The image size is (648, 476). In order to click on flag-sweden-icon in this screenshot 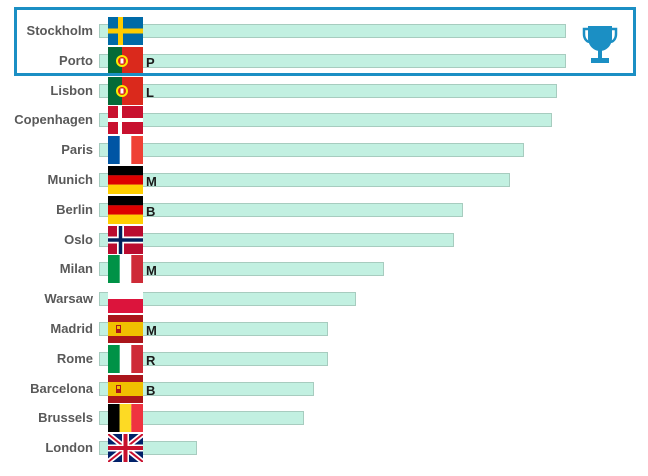, I will do `click(125, 31)`.